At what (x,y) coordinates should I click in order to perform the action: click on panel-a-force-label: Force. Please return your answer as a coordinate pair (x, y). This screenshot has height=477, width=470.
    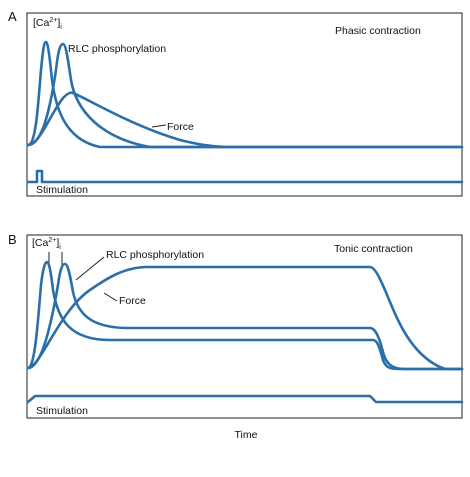
    Looking at the image, I should click on (180, 127).